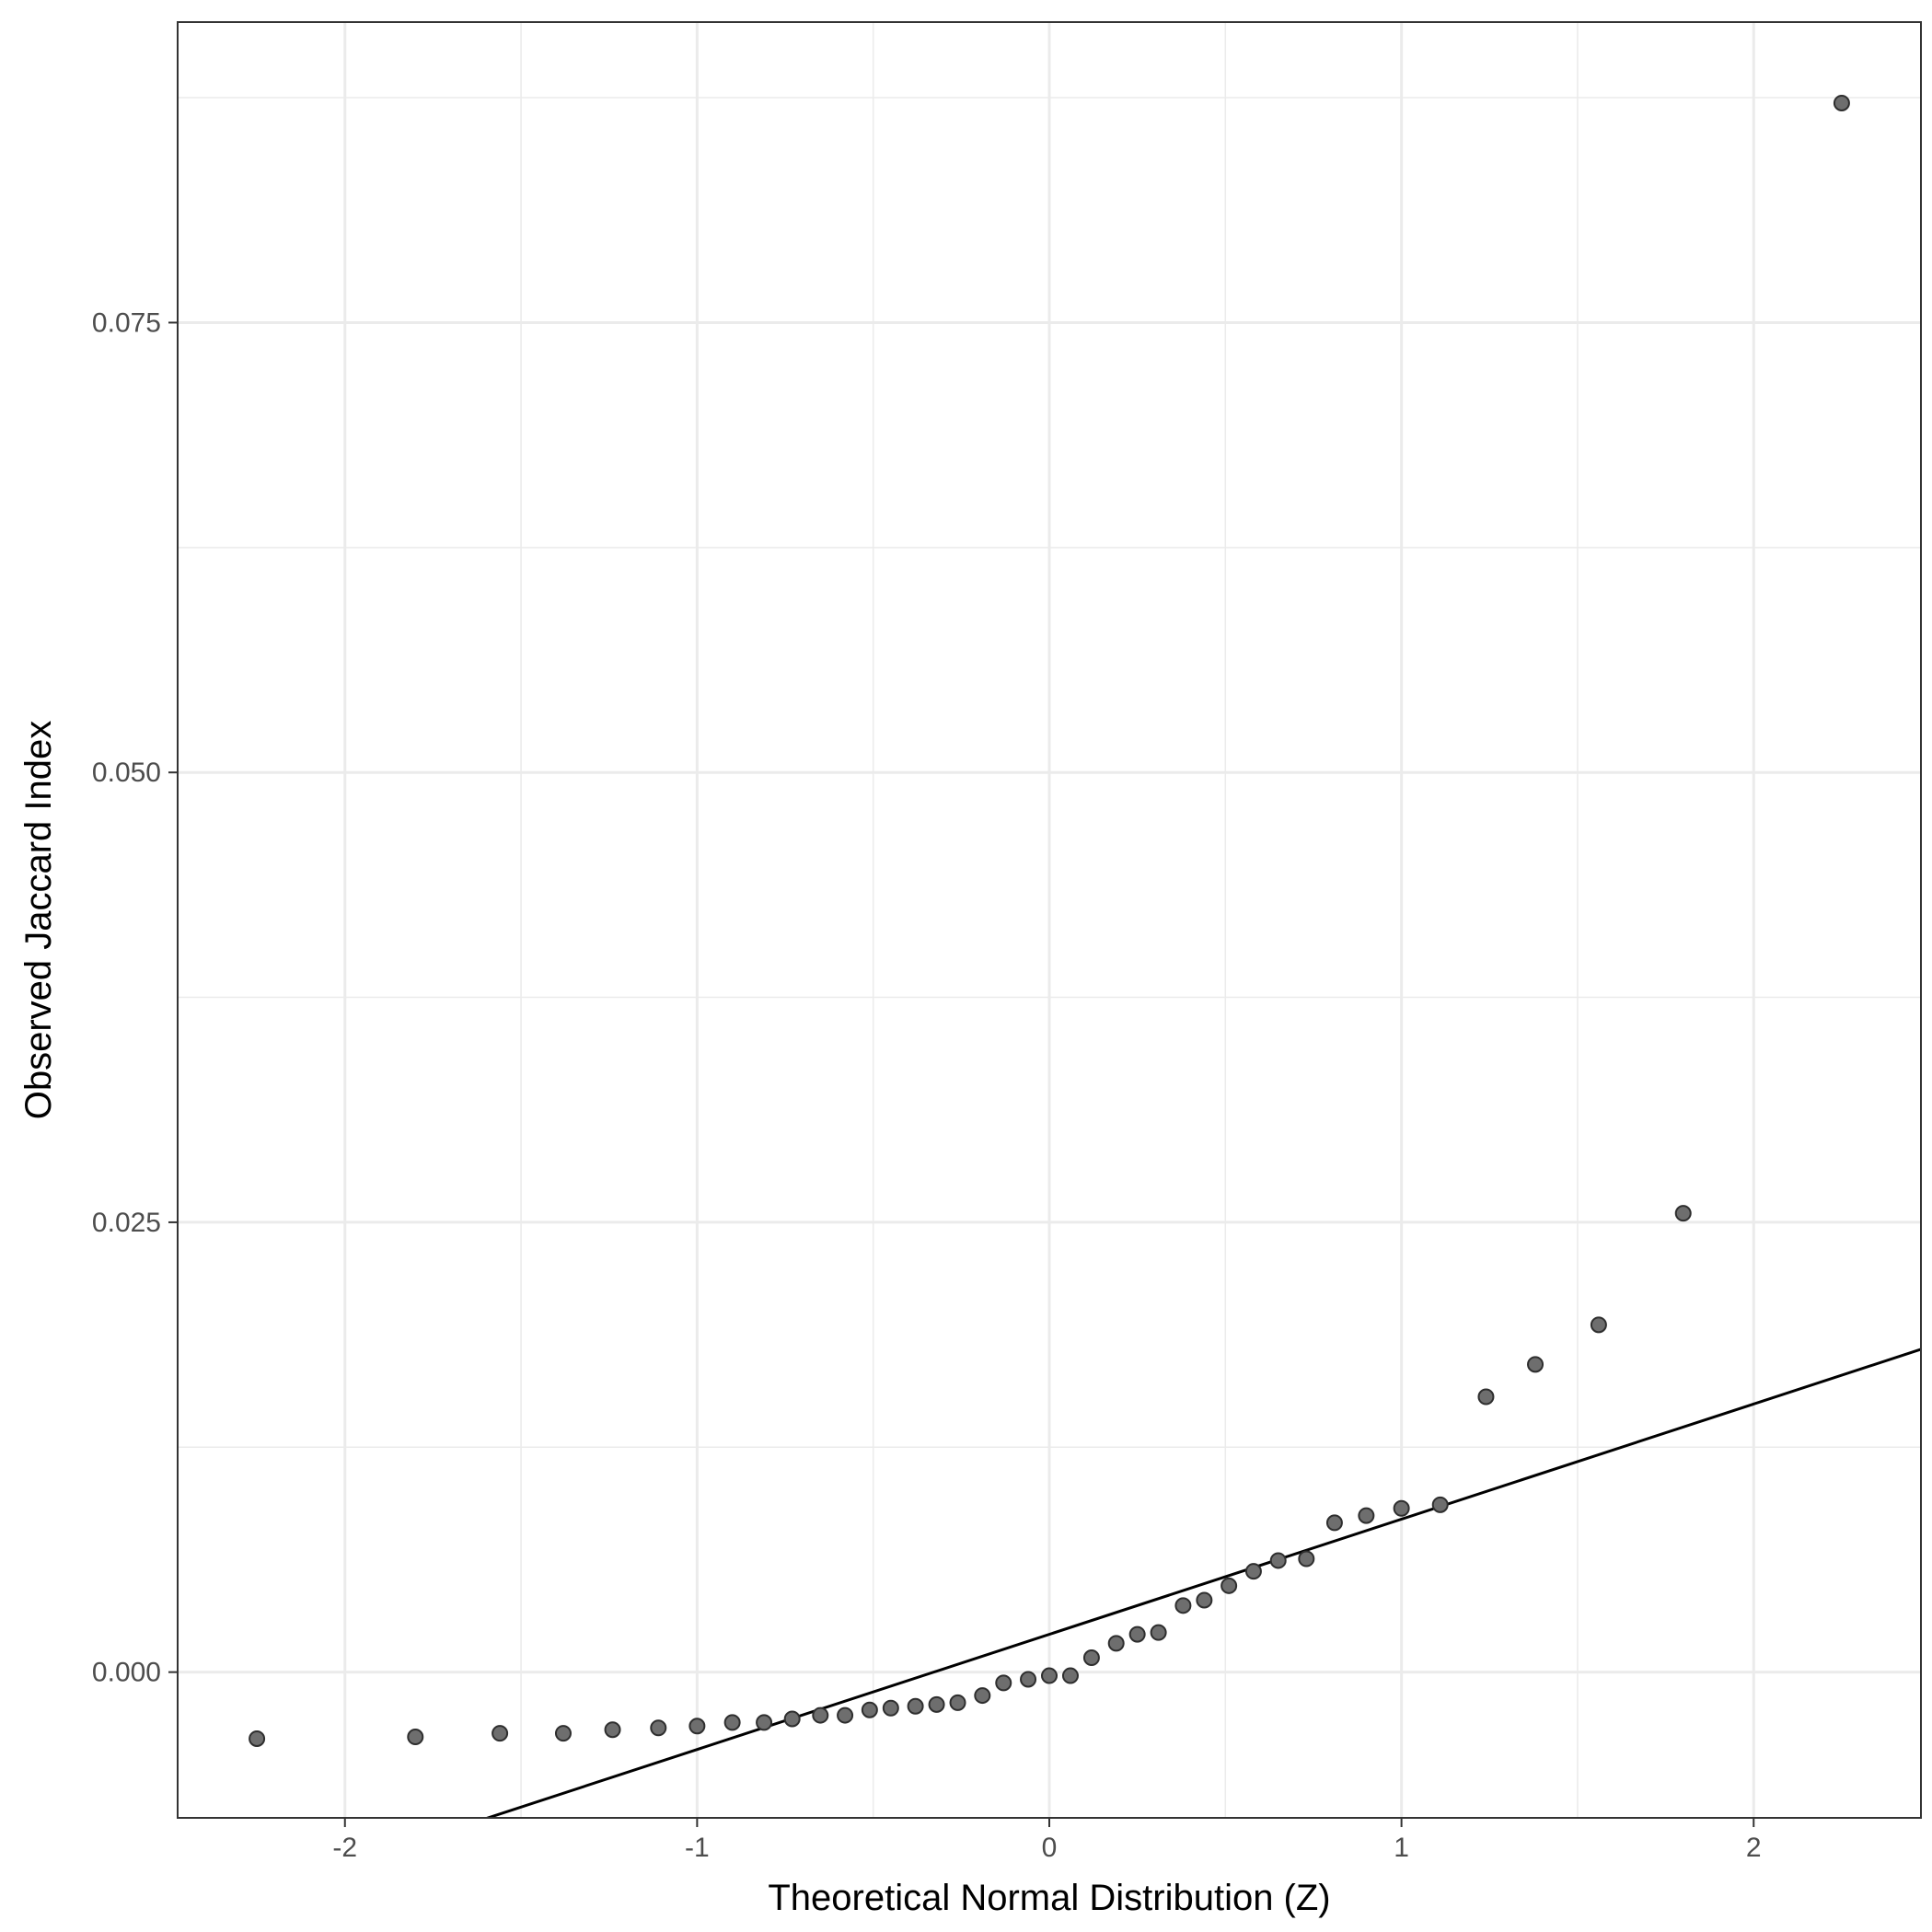 The height and width of the screenshot is (1932, 1932). What do you see at coordinates (127, 1673) in the screenshot?
I see `y-tick-label: 0.000` at bounding box center [127, 1673].